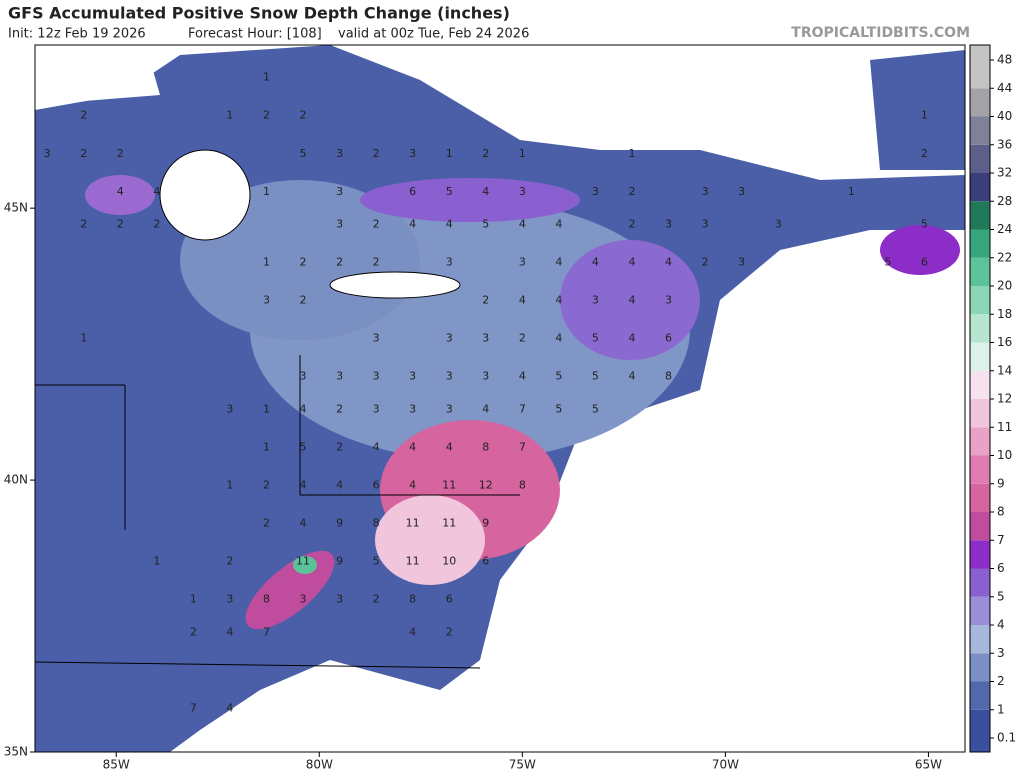 The image size is (1024, 776). What do you see at coordinates (1001, 483) in the screenshot?
I see `colorbar-label: 9` at bounding box center [1001, 483].